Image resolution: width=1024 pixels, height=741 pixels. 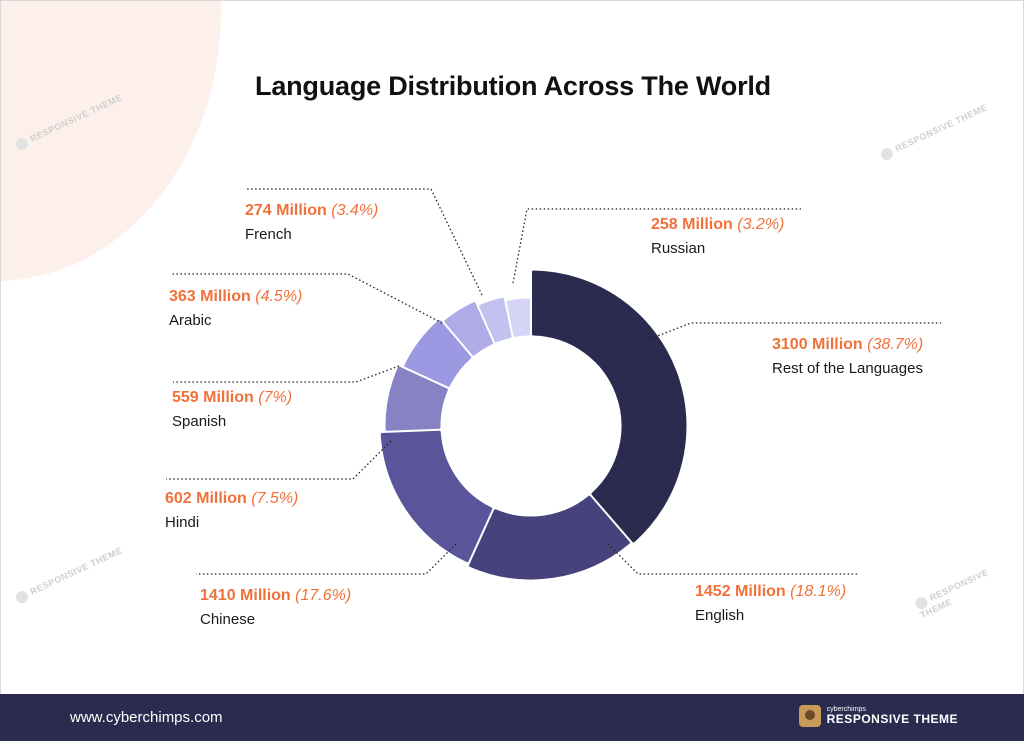 What do you see at coordinates (286, 374) in the screenshot?
I see `leader-line-spanish` at bounding box center [286, 374].